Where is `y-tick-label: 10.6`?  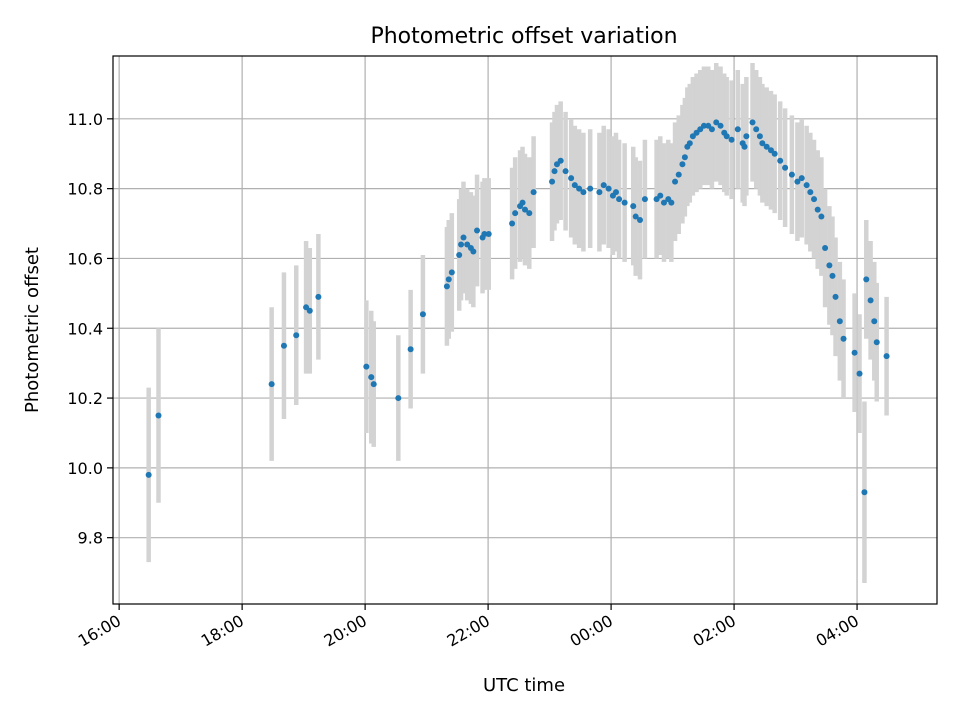
y-tick-label: 10.6 is located at coordinates (85, 258).